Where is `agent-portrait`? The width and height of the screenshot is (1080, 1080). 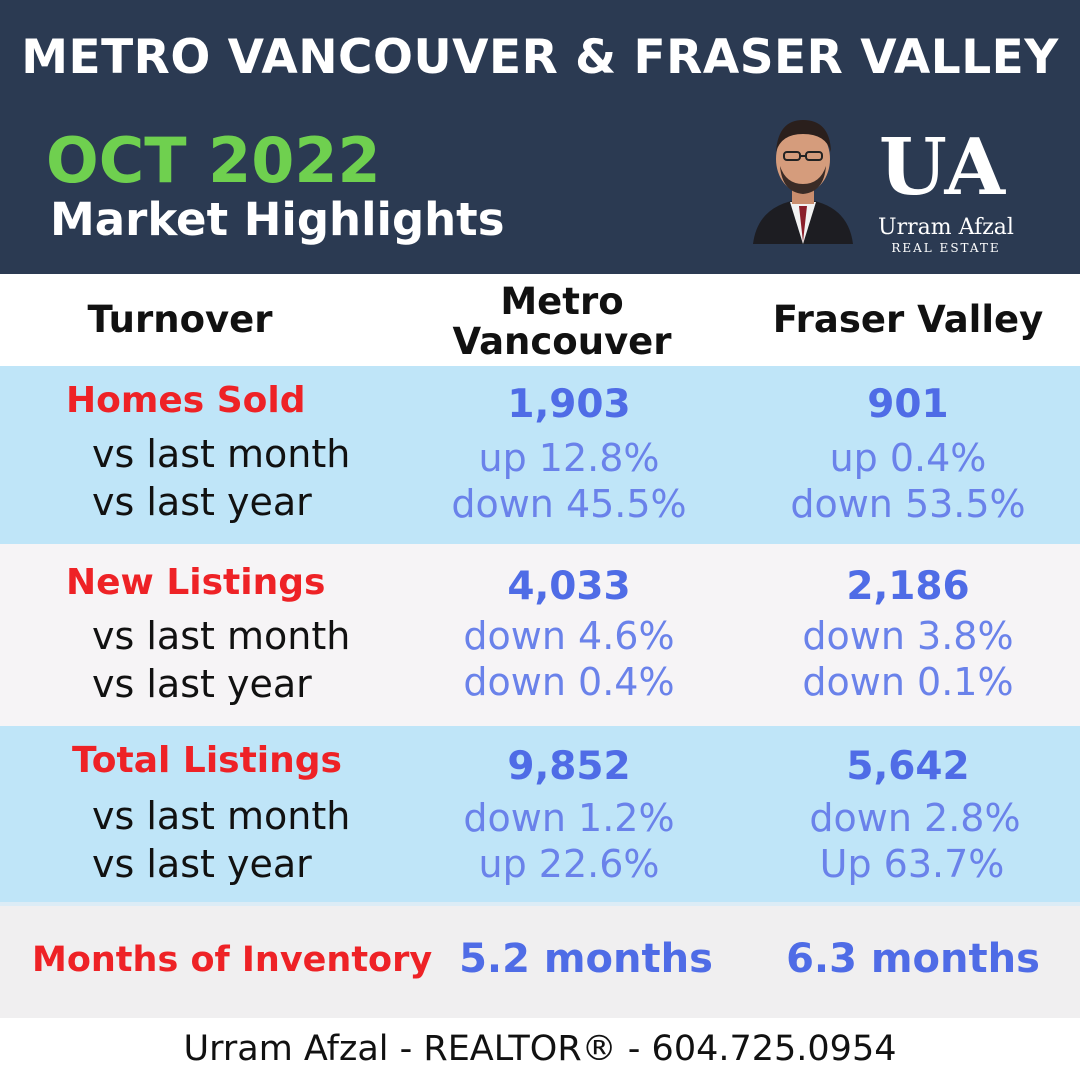 agent-portrait is located at coordinates (803, 174).